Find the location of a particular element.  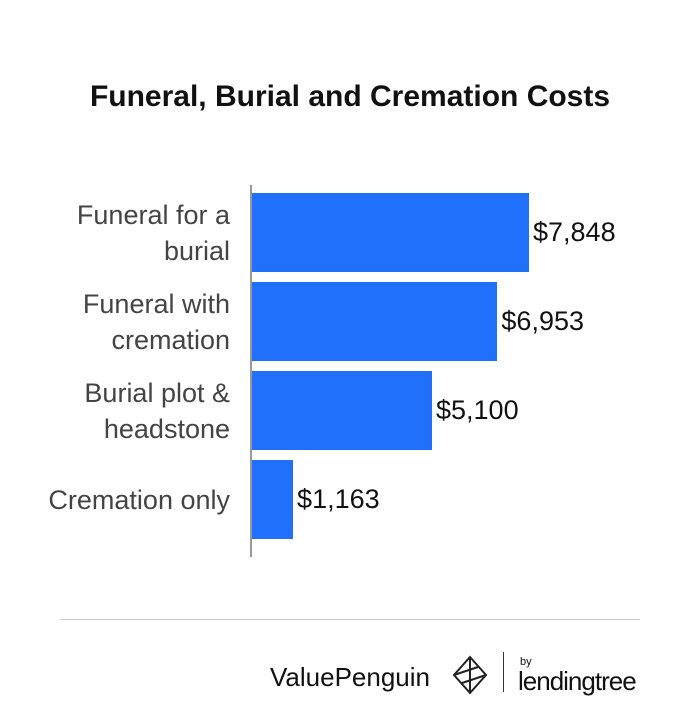

axis-line is located at coordinates (251, 371).